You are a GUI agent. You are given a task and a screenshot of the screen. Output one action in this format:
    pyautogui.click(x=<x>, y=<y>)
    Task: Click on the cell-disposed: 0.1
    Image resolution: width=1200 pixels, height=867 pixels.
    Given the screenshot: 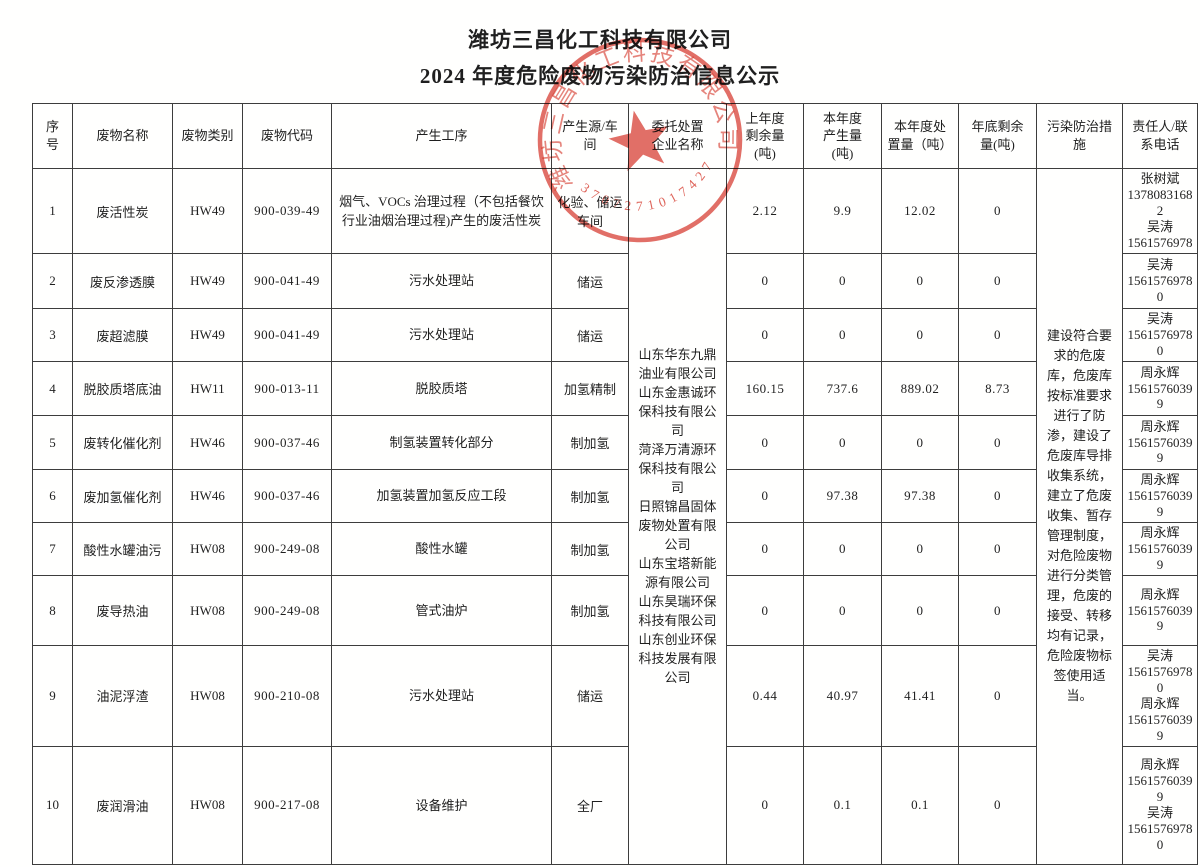 What is the action you would take?
    pyautogui.click(x=920, y=805)
    